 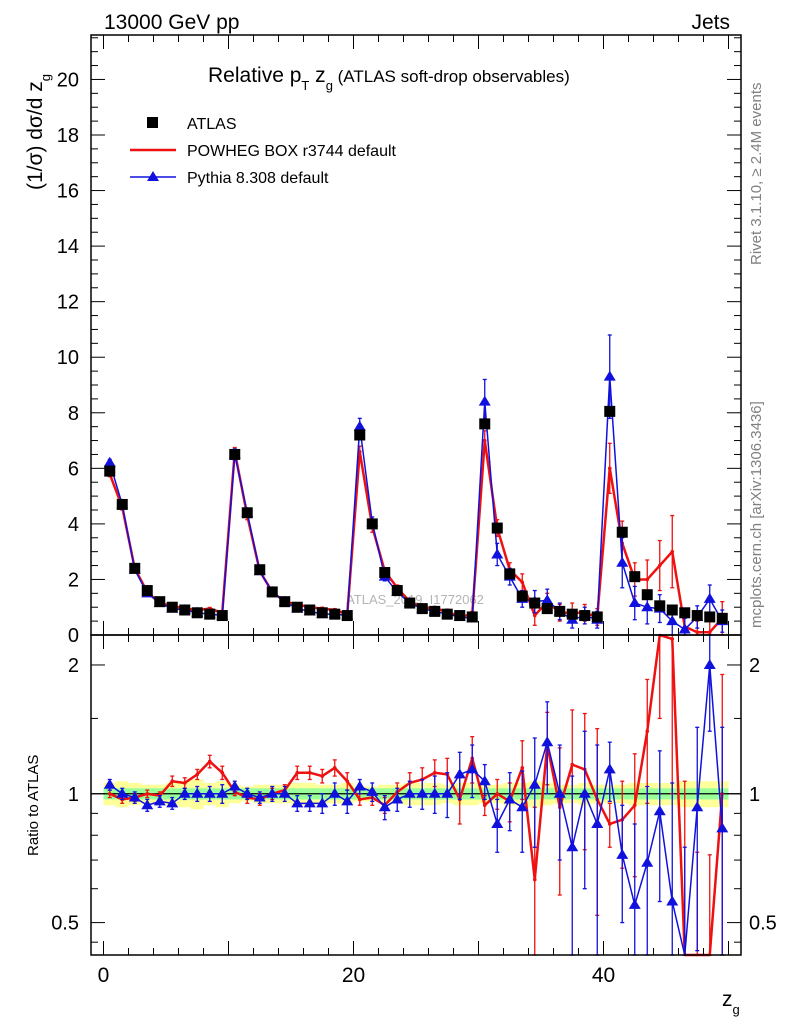 I want to click on category-label: Jets, so click(x=710, y=22).